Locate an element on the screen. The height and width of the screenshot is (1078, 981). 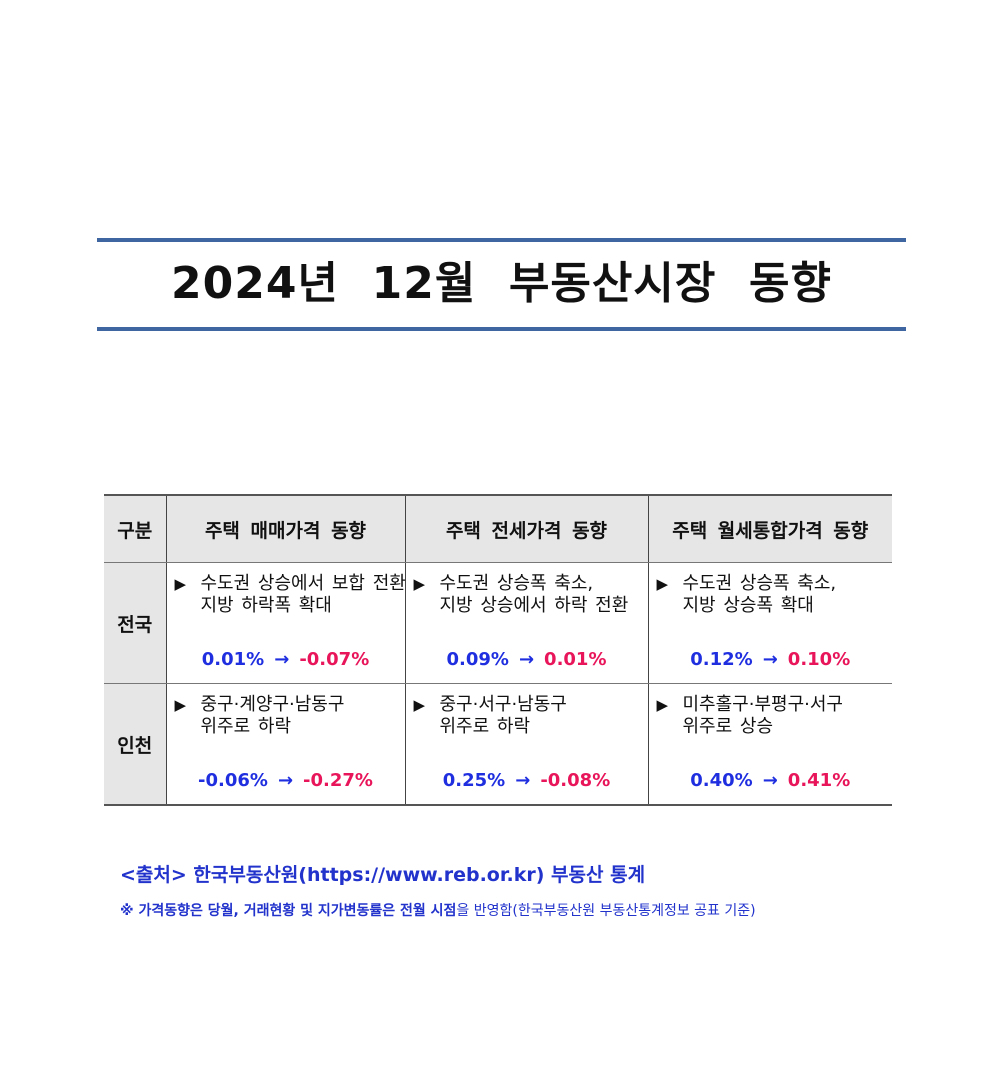
header-monthly-rent-price: 주택 월세통합가격 동향 is located at coordinates (769, 528).